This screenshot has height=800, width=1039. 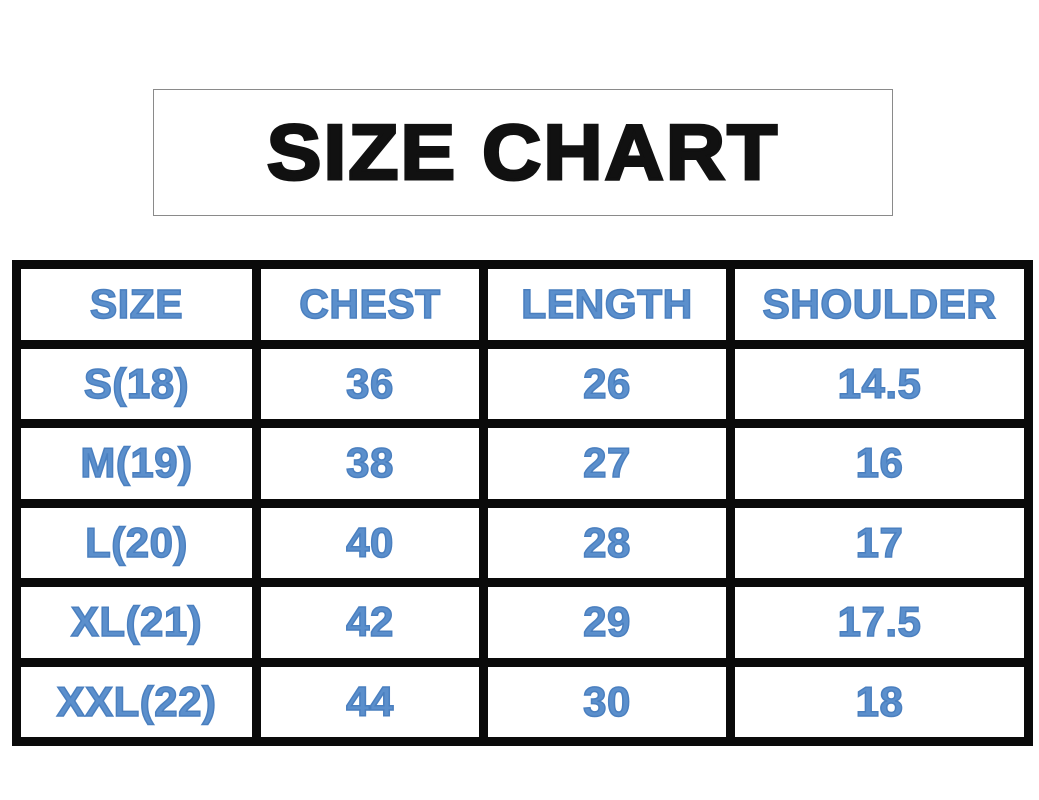 I want to click on table-cell-size: S(18), so click(x=136, y=383).